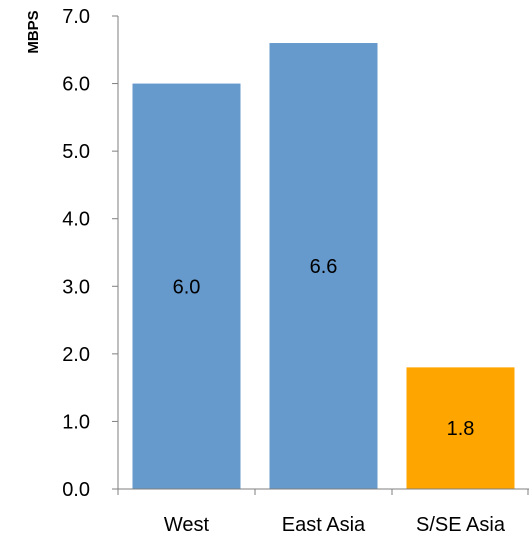 The image size is (529, 537). I want to click on data-label: 6.0, so click(187, 287).